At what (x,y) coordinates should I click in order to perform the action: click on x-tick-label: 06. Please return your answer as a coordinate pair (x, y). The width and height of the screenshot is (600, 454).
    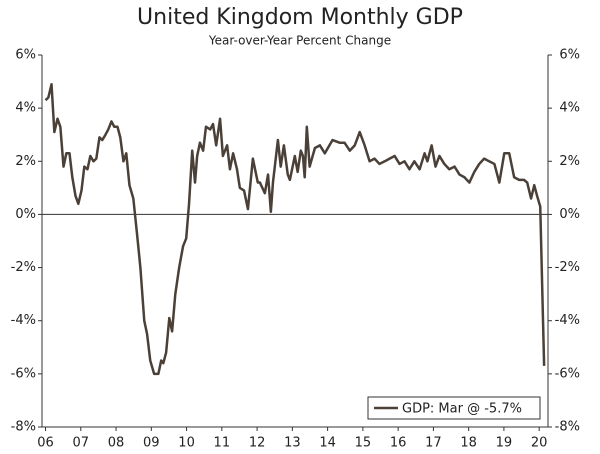
    Looking at the image, I should click on (45, 443).